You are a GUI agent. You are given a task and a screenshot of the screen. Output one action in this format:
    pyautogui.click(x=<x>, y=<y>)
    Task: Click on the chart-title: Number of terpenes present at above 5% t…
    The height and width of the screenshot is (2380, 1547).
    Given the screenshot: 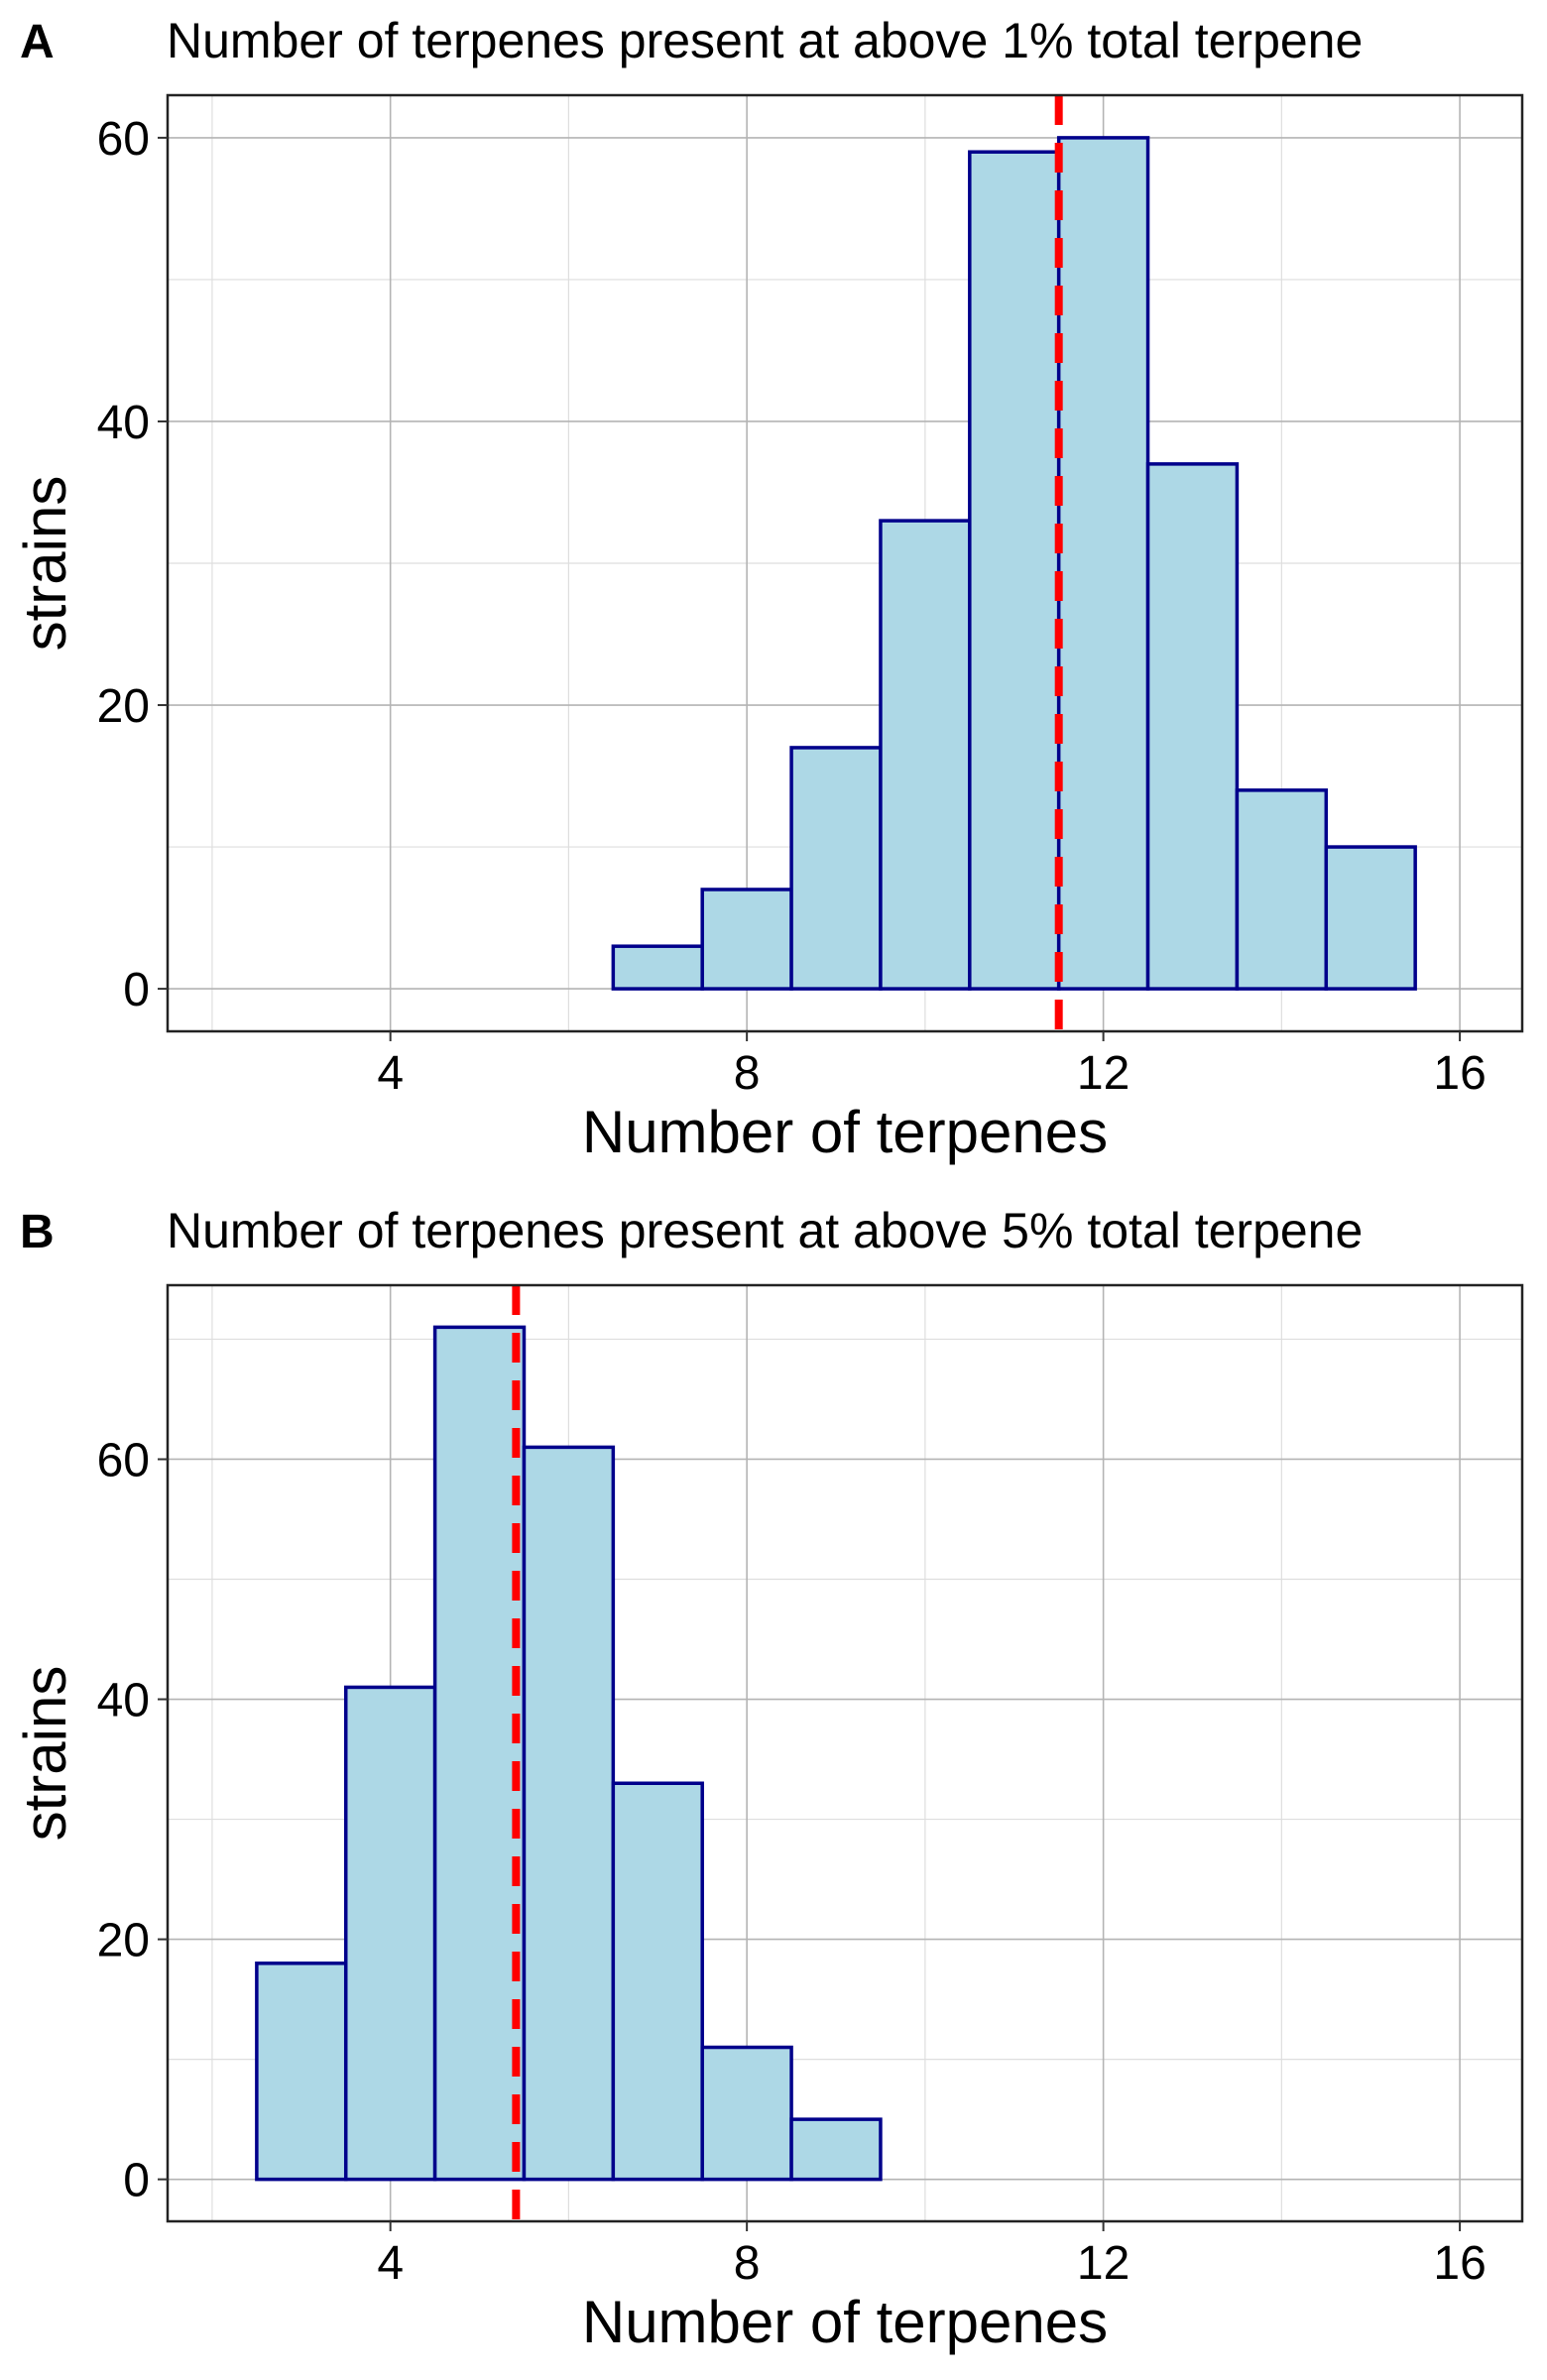 What is the action you would take?
    pyautogui.click(x=765, y=1230)
    